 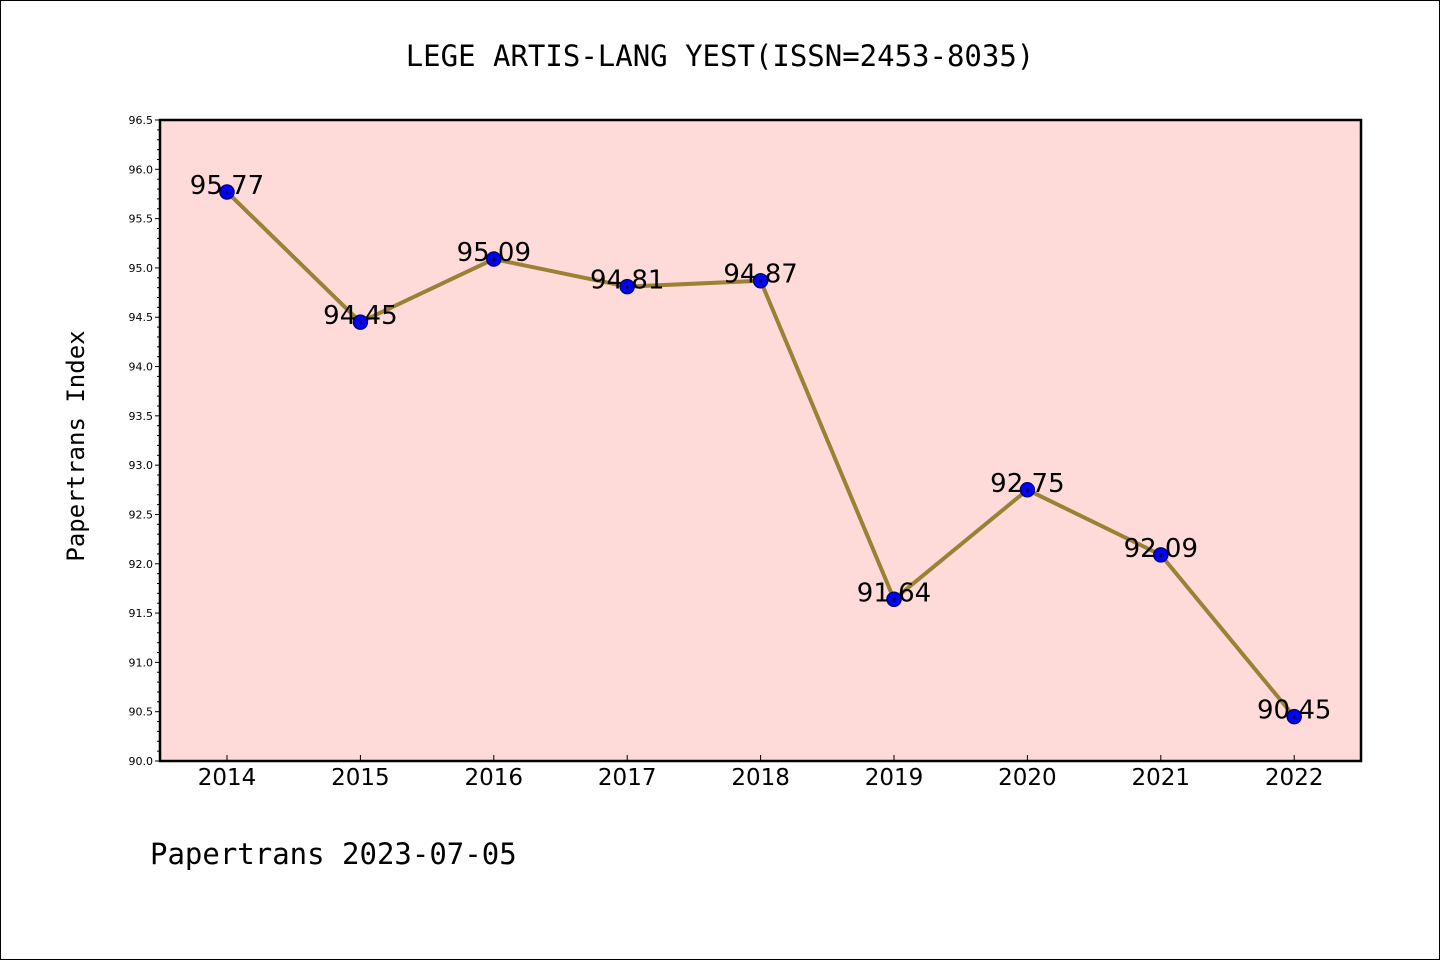 What do you see at coordinates (141, 169) in the screenshot?
I see `y-tick-label: 96.0` at bounding box center [141, 169].